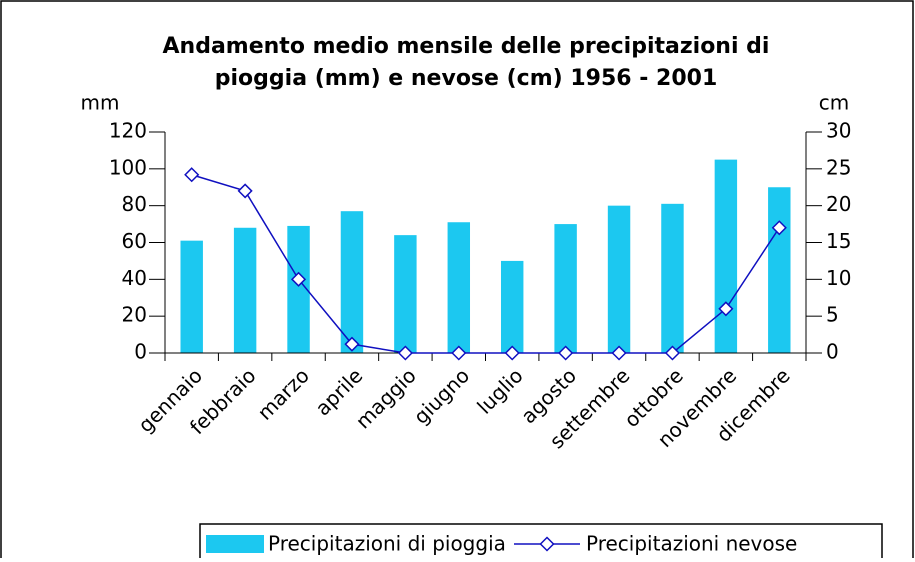 The image size is (915, 562). I want to click on y-tick-label: 0, so click(140, 352).